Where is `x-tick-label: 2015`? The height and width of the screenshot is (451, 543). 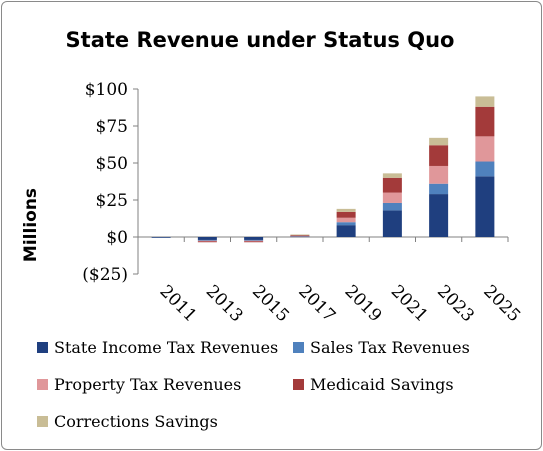 x-tick-label: 2015 is located at coordinates (270, 303).